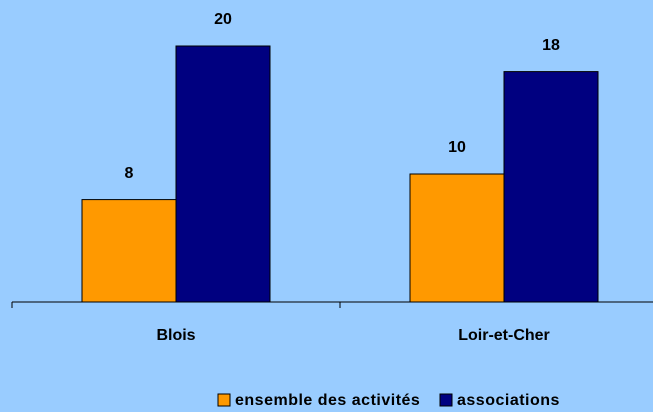 This screenshot has height=412, width=653. What do you see at coordinates (223, 19) in the screenshot?
I see `data-label: 20` at bounding box center [223, 19].